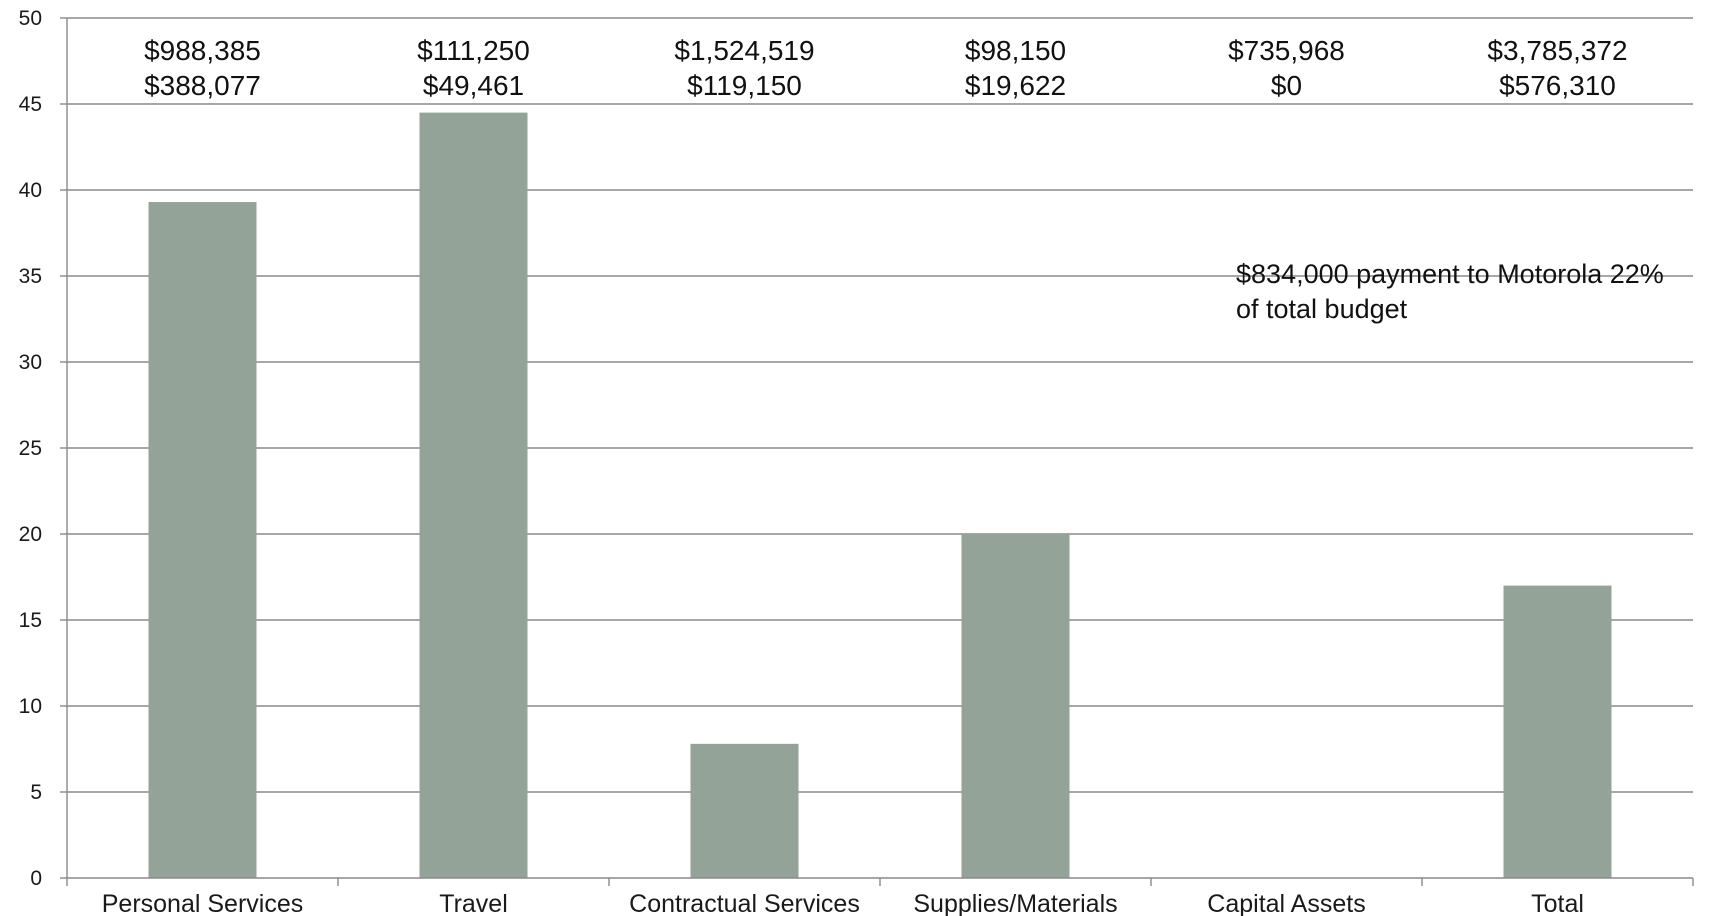 Image resolution: width=1709 pixels, height=916 pixels. I want to click on y-tick-label-0: 0, so click(36, 878).